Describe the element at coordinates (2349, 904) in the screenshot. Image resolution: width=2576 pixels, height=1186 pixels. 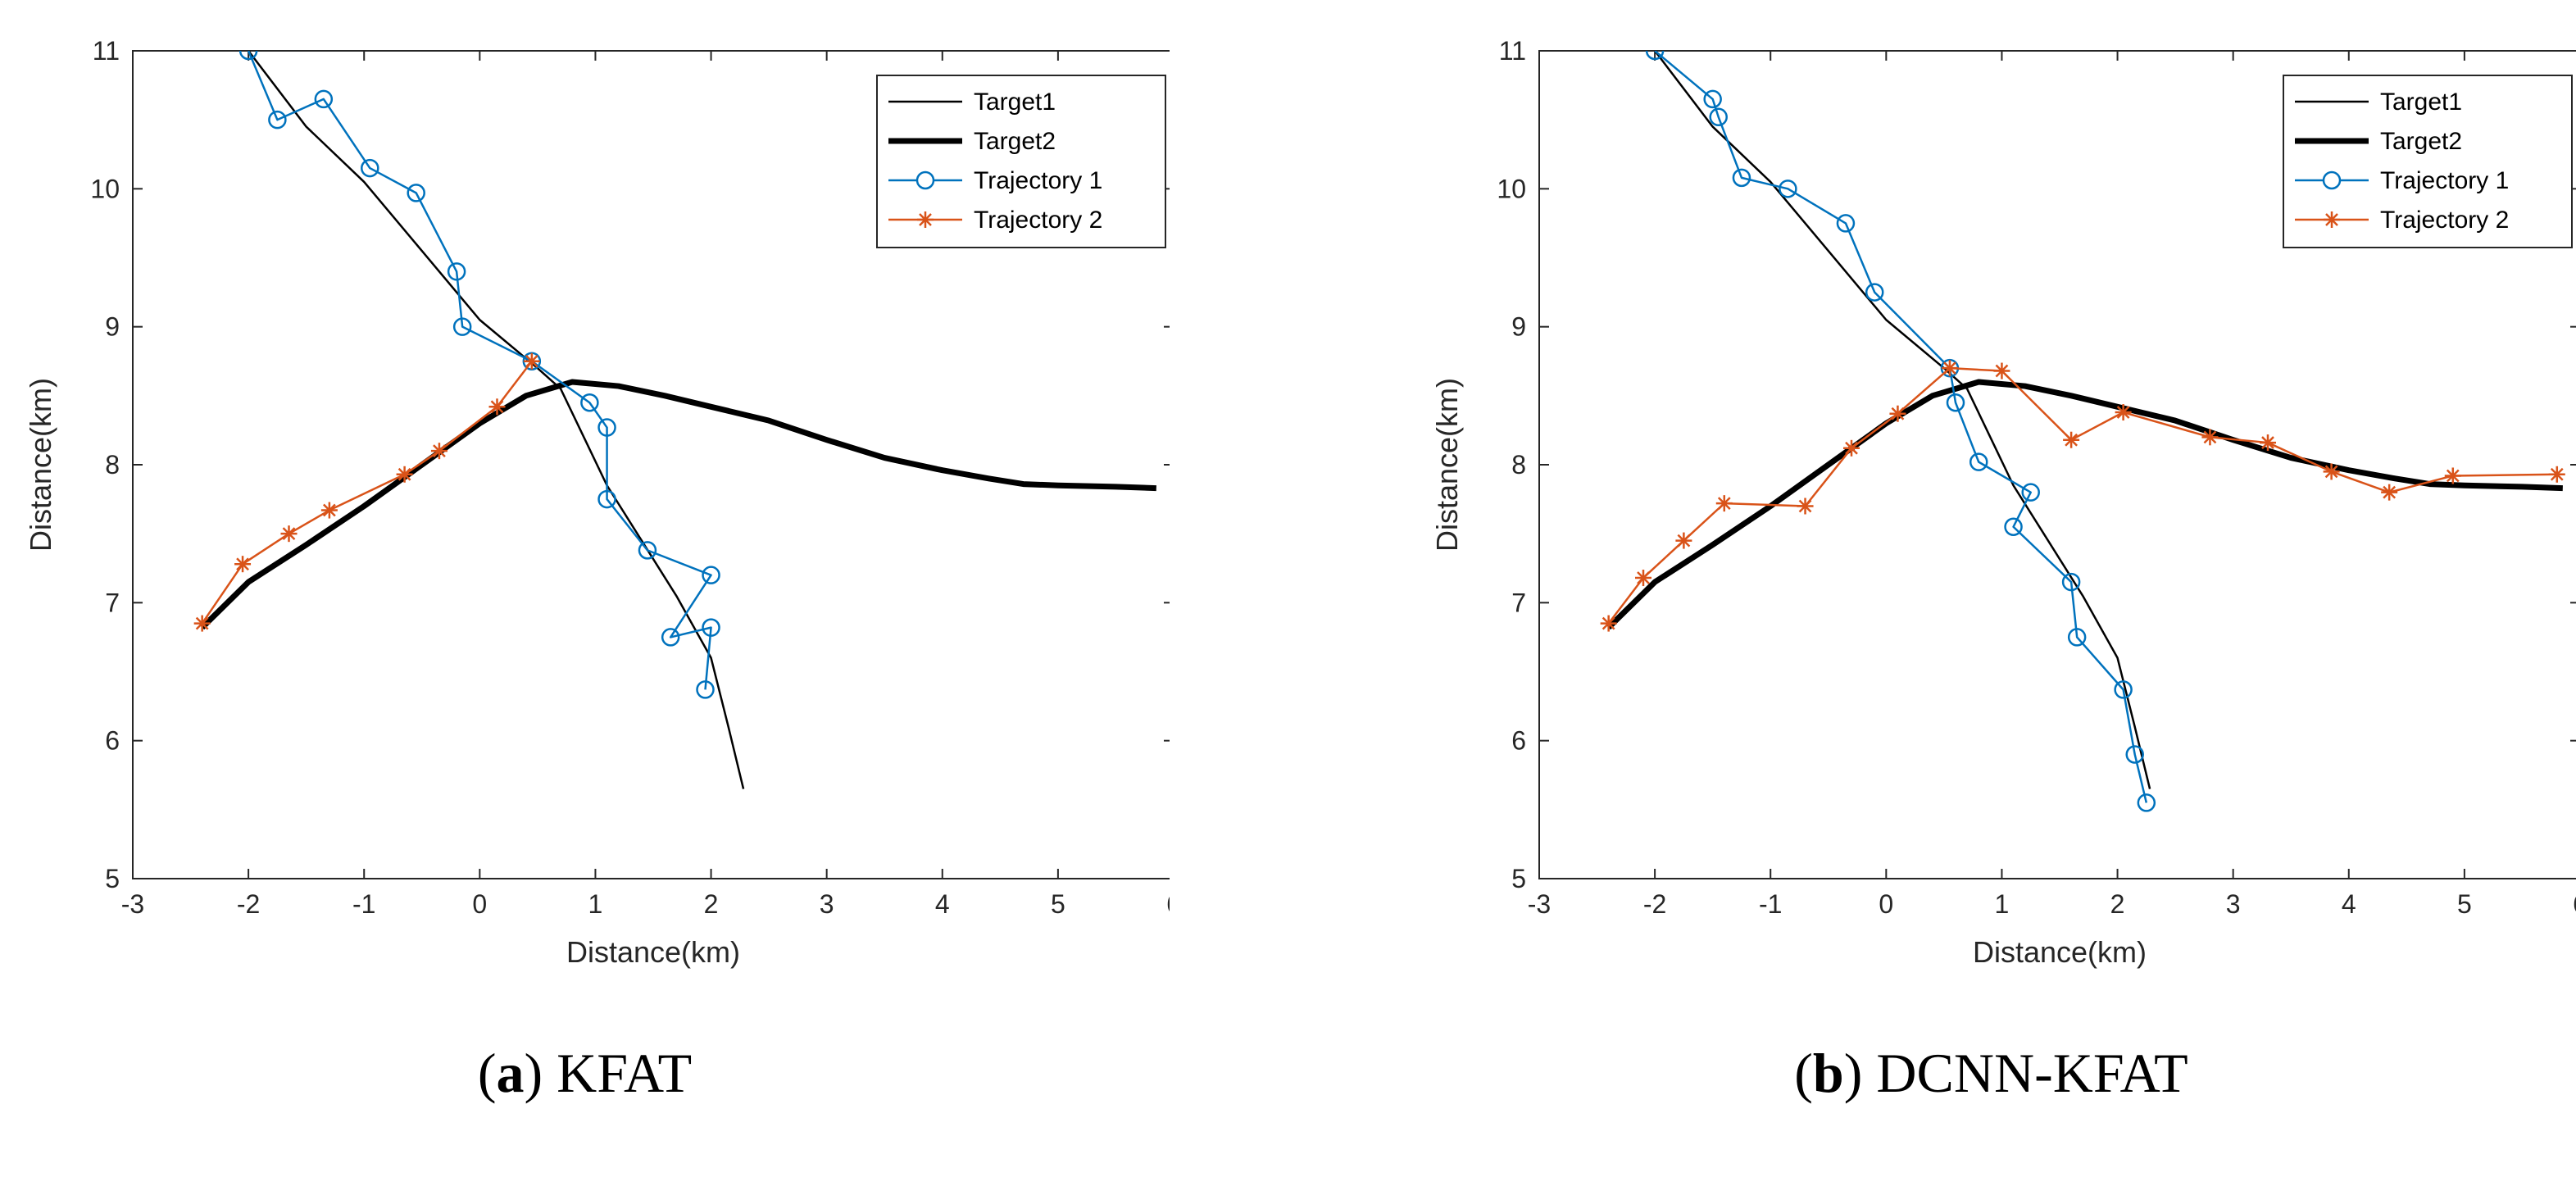
I see `chart-b-xtick-label: 4` at that location.